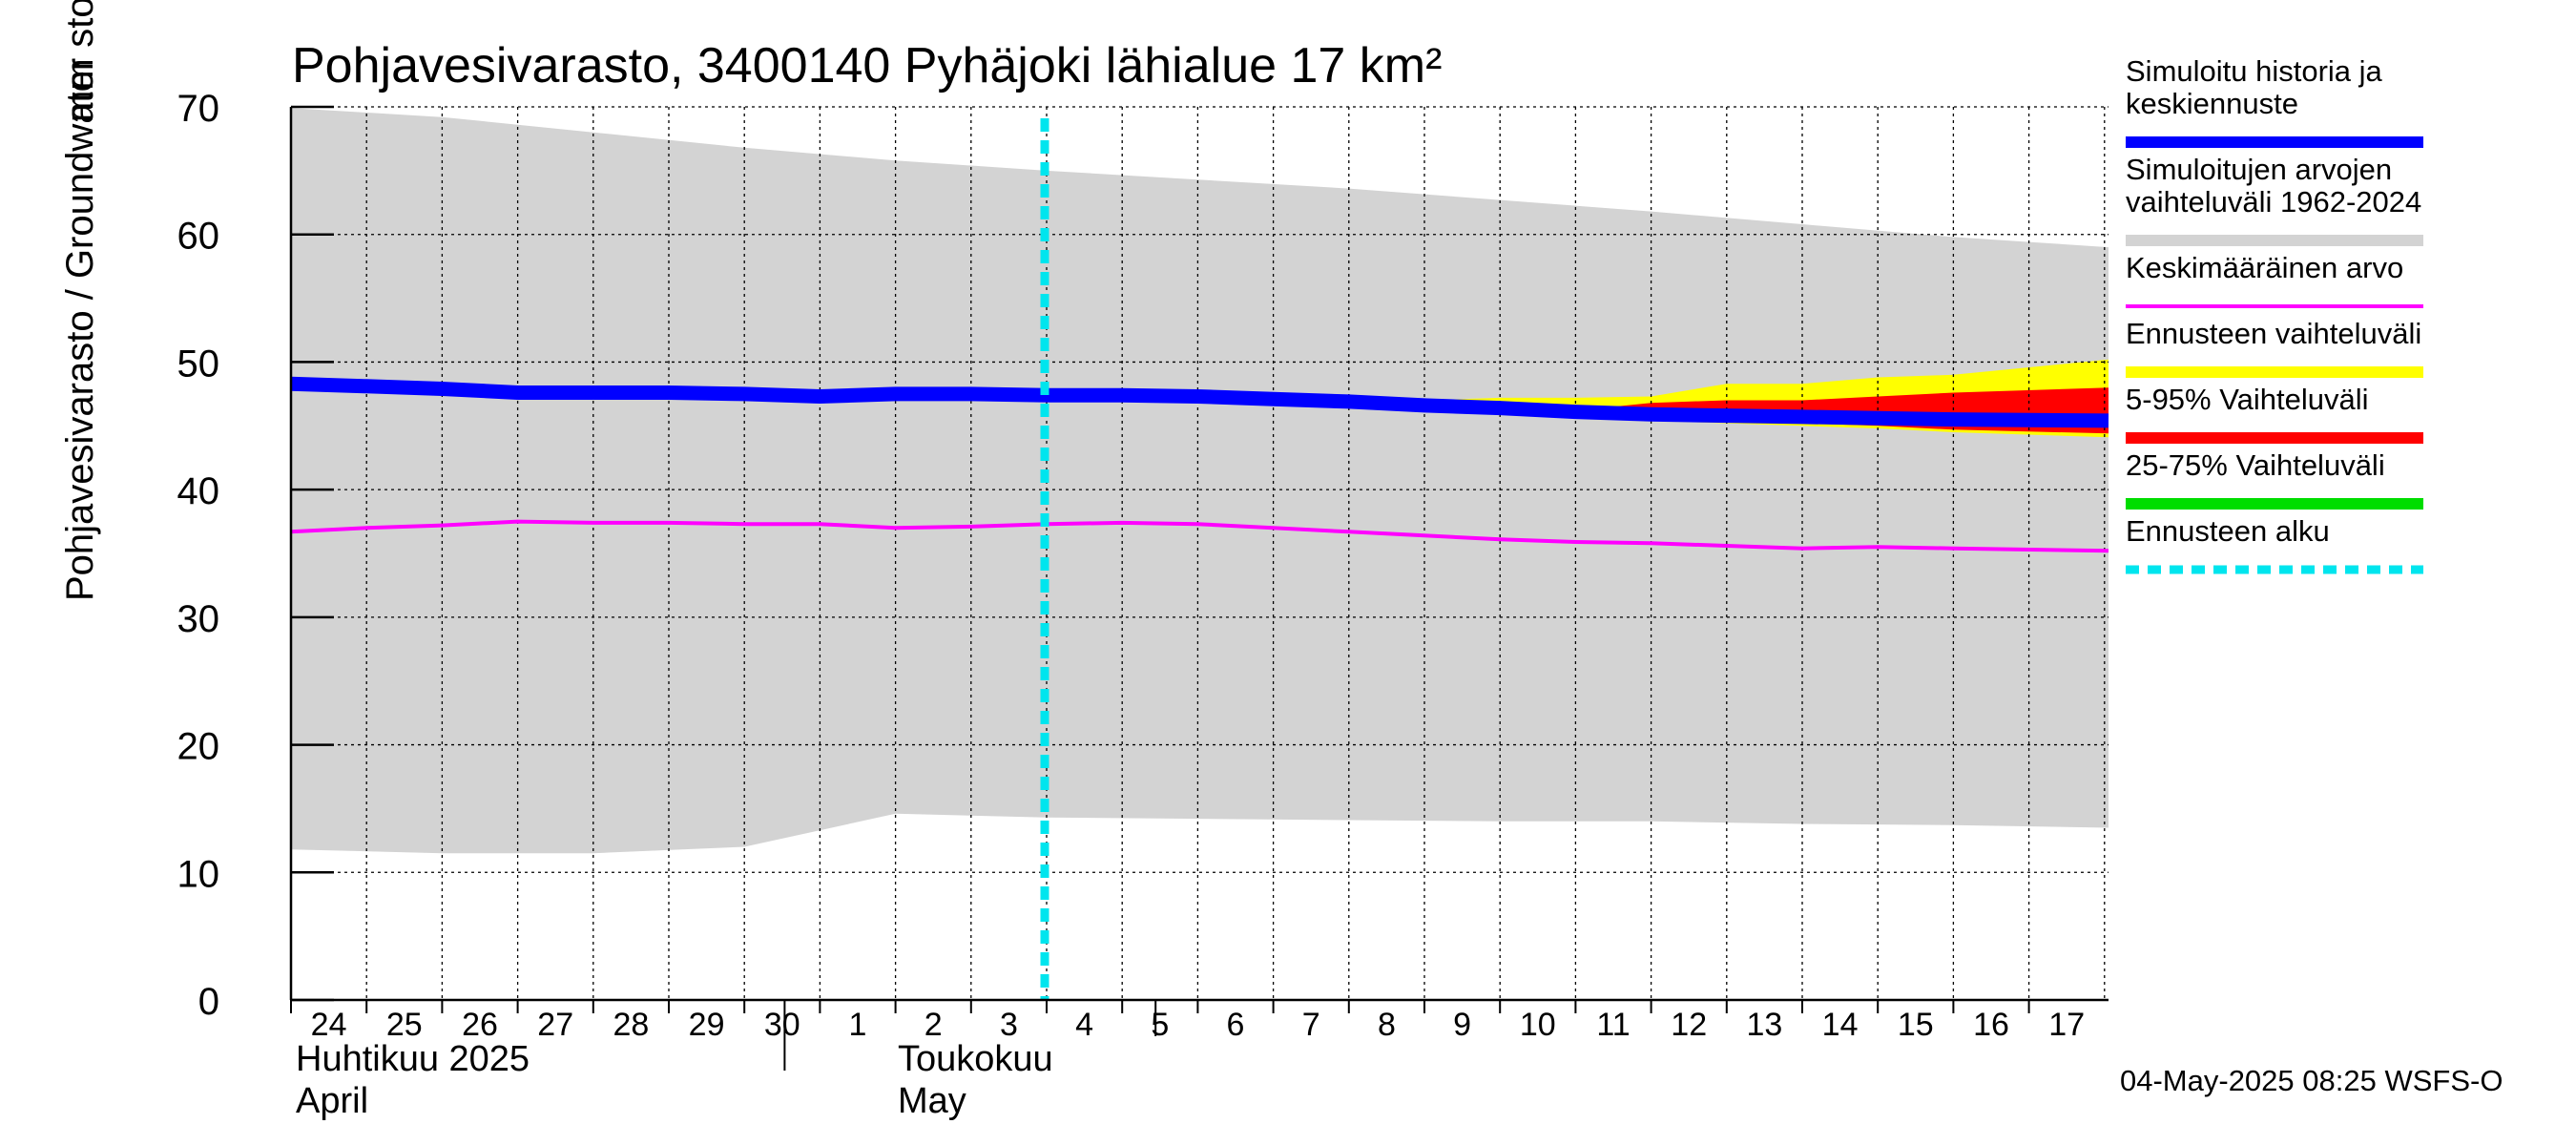 Image resolution: width=2576 pixels, height=1145 pixels. Describe the element at coordinates (1236, 1025) in the screenshot. I see `x-tick-label: 6` at that location.